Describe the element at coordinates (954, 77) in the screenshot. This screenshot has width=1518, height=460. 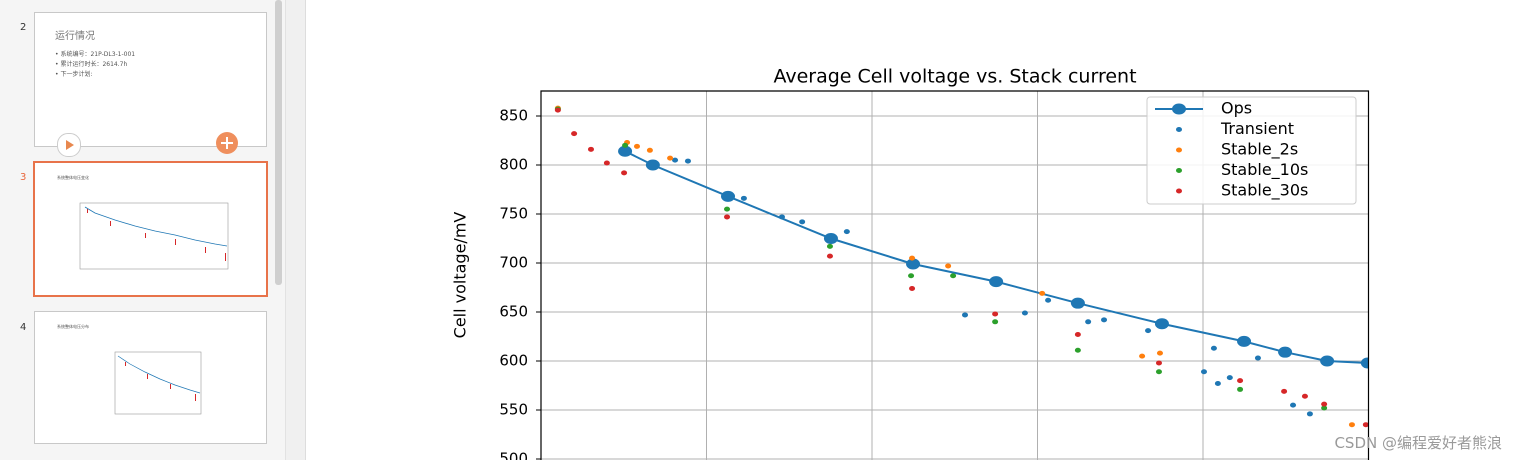
I see `chart-title: Average Cell voltage vs. Stack current` at that location.